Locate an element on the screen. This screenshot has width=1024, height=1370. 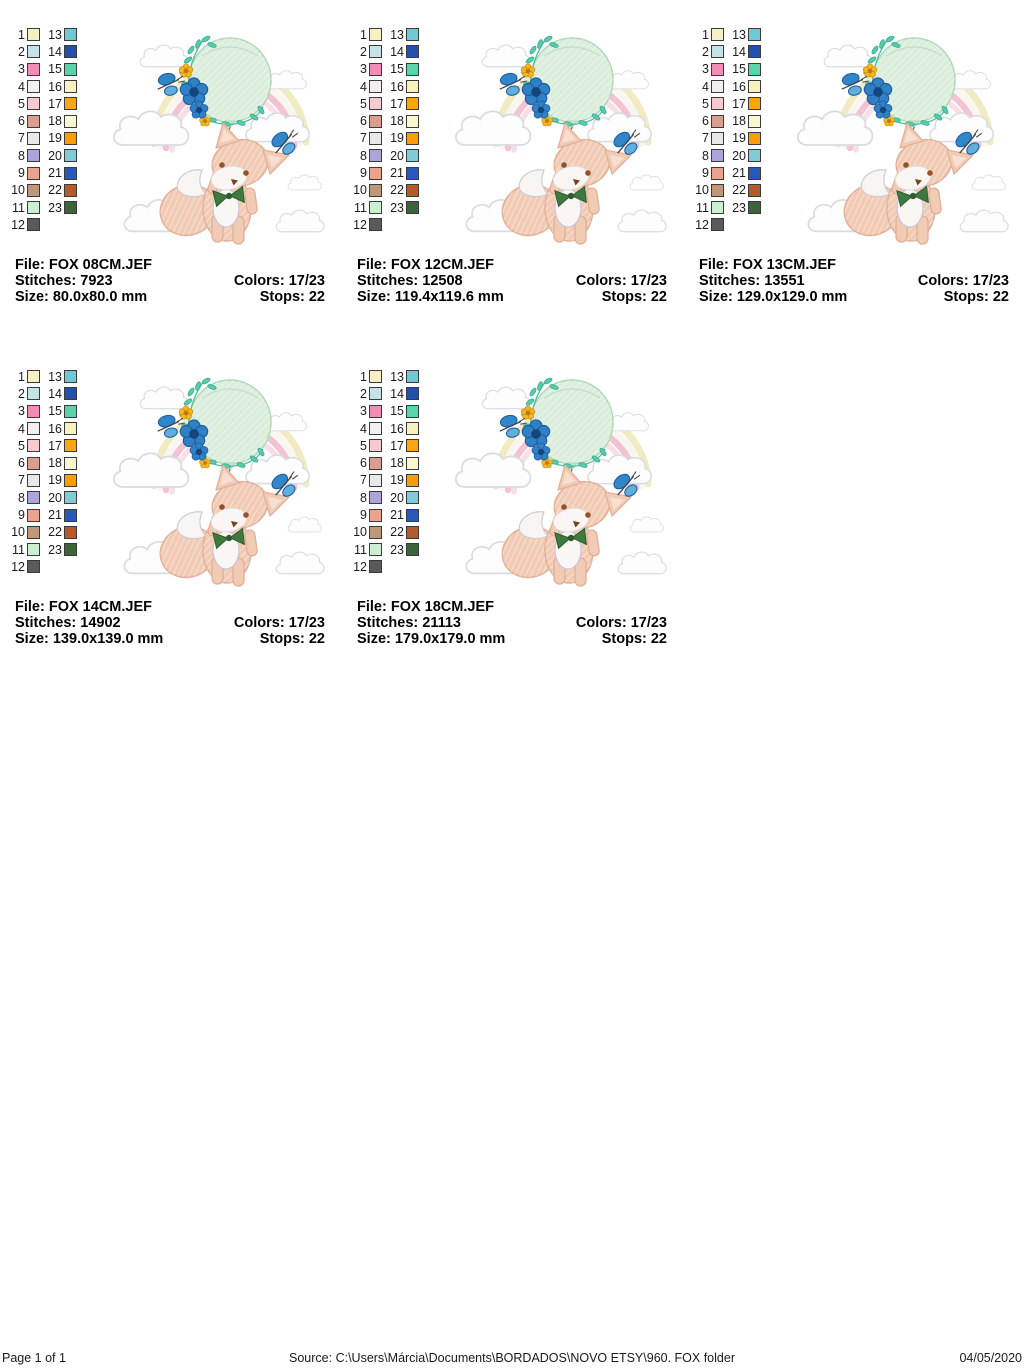
thread-number: 3 is located at coordinates (21, 69).